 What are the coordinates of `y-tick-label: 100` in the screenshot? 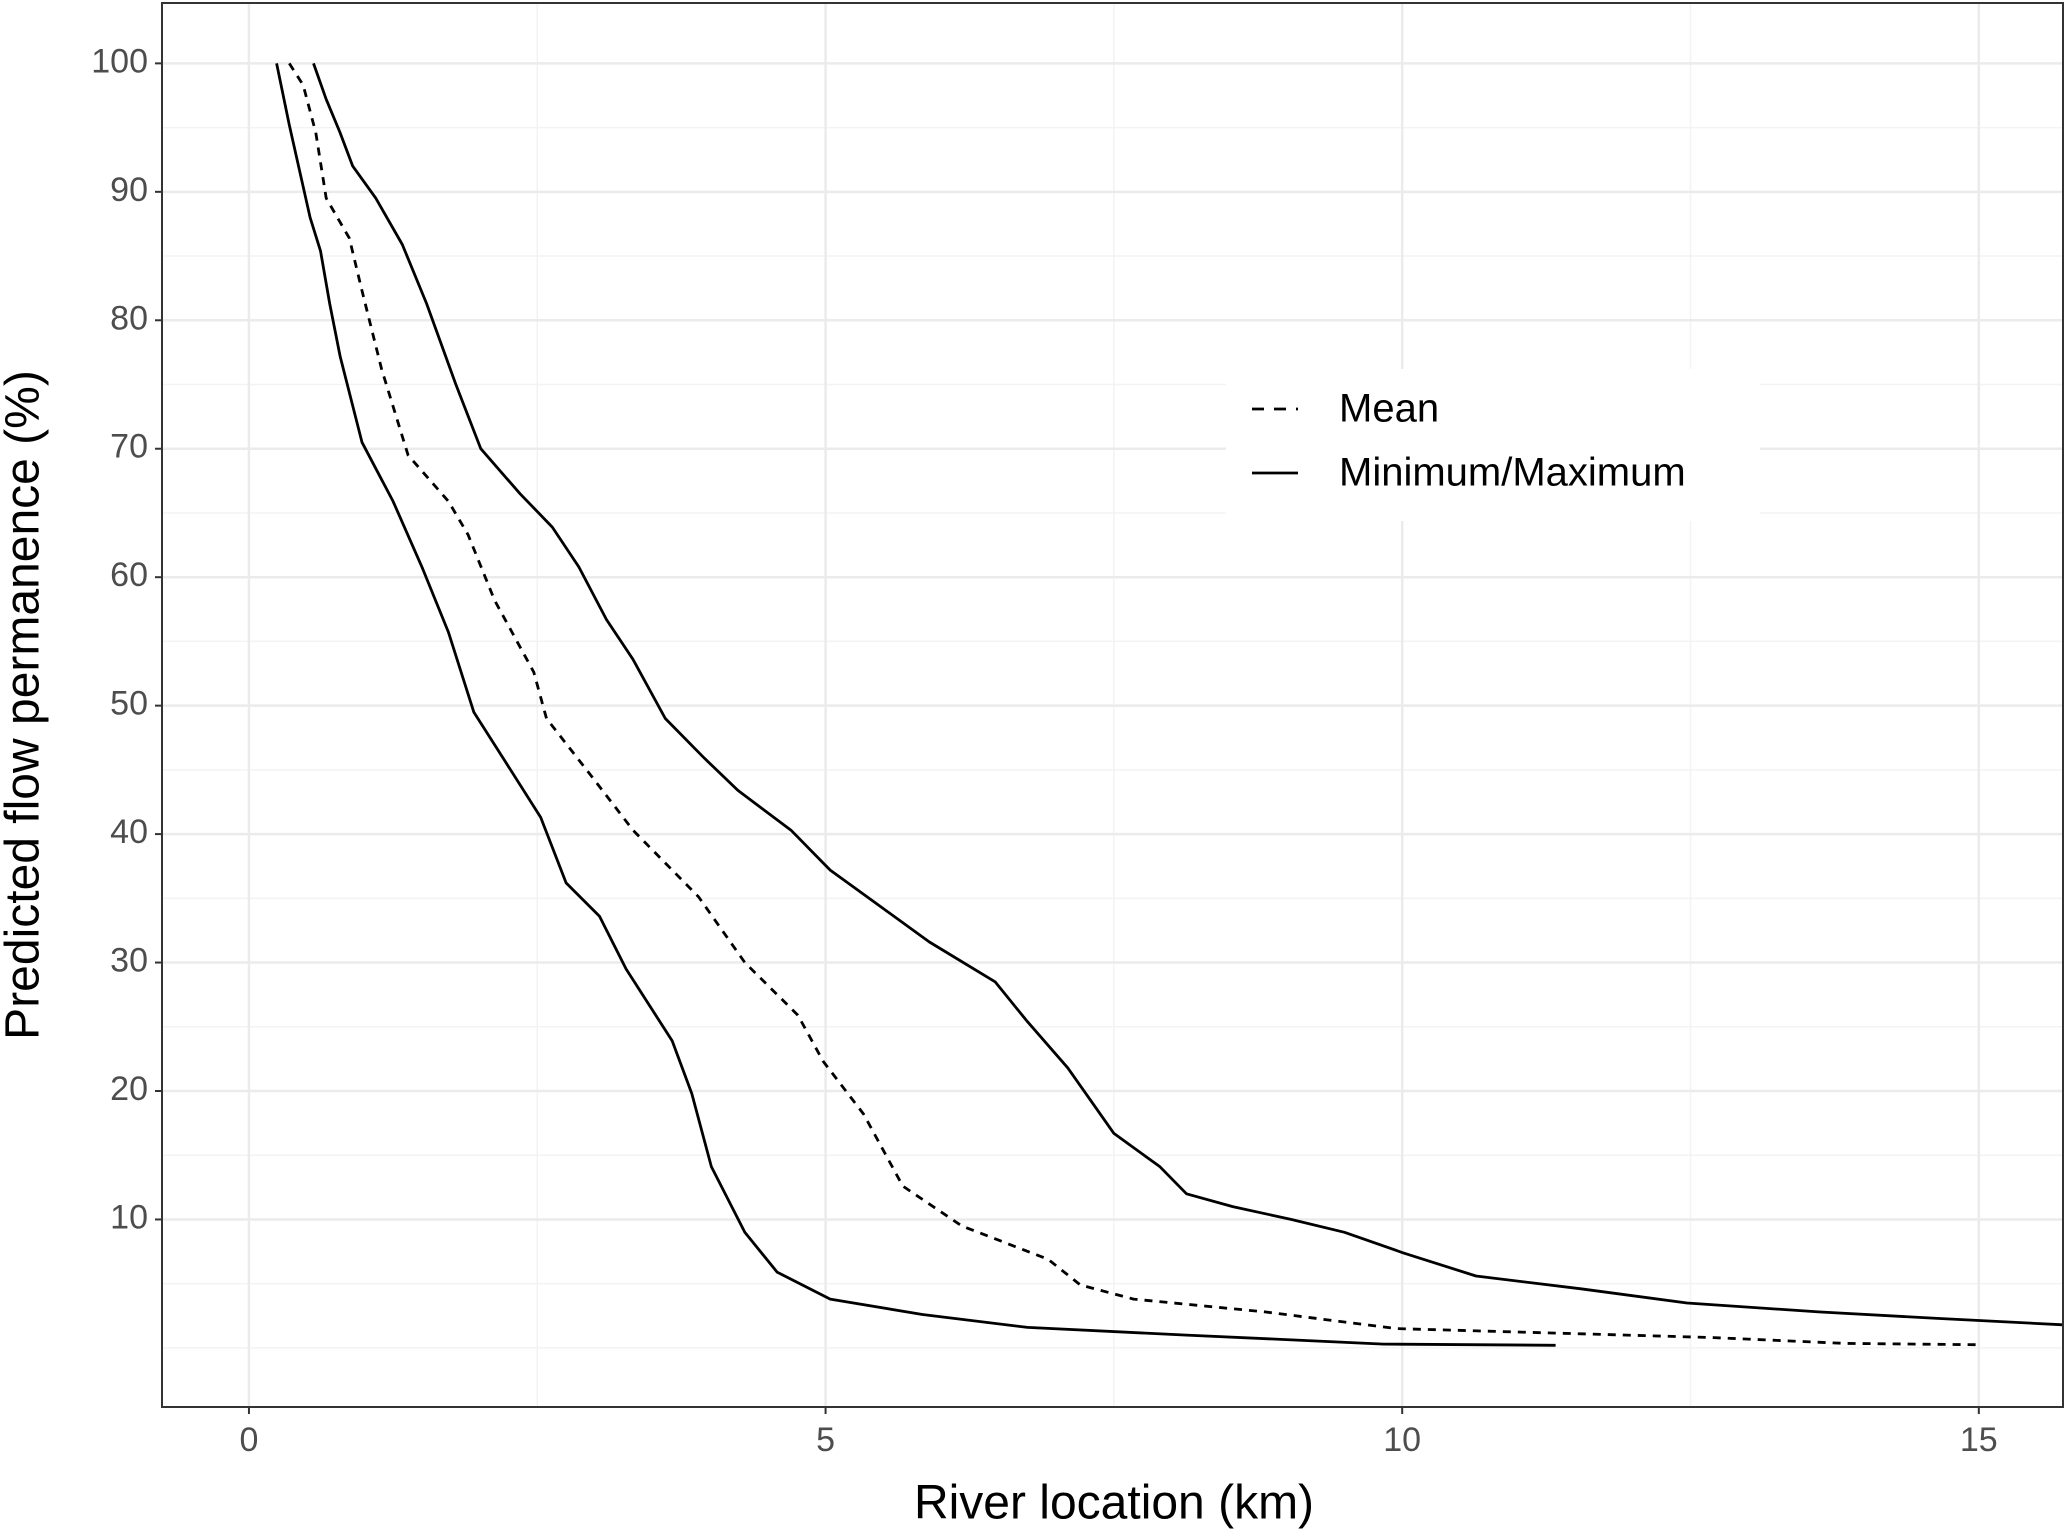 It's located at (119, 61).